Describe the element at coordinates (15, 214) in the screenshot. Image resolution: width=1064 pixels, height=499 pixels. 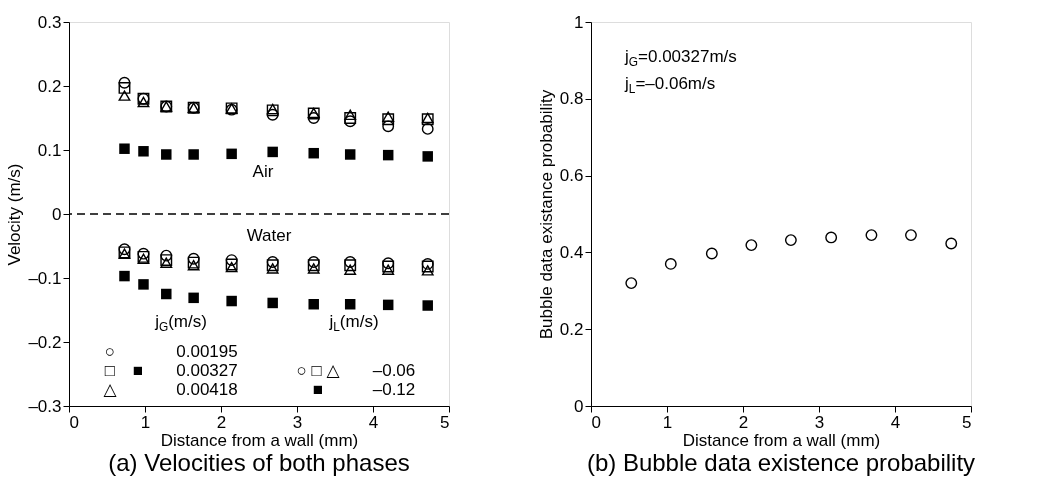
I see `y-axis-title: Velocity (m/s)` at that location.